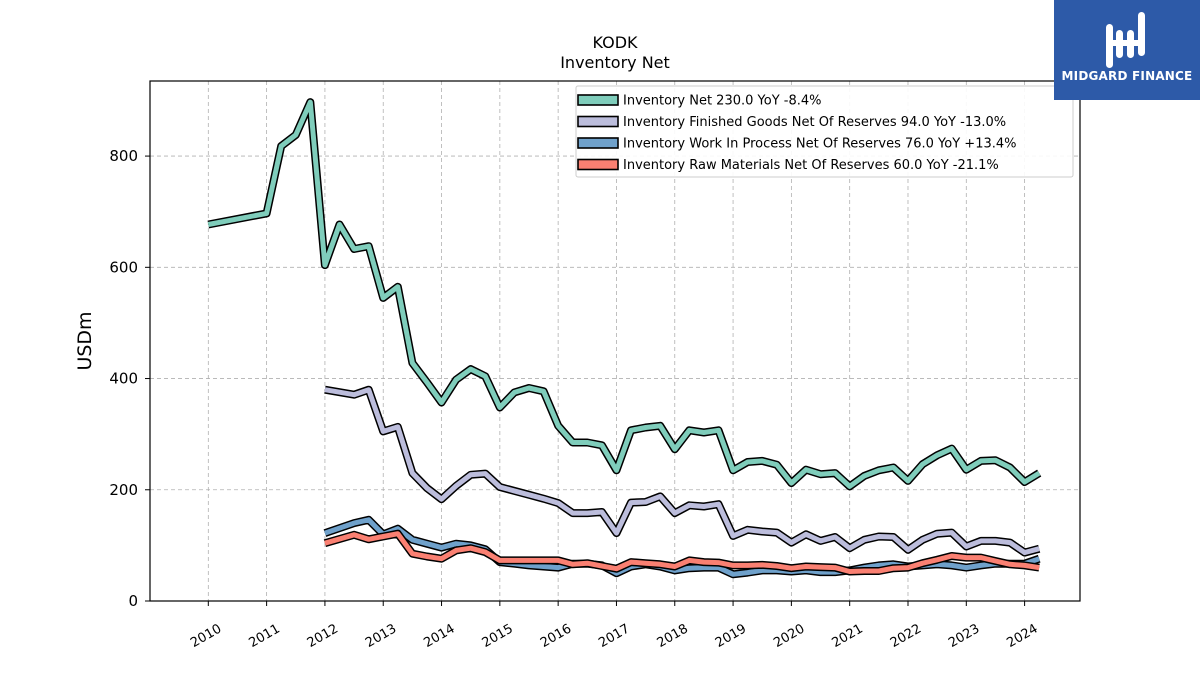 This screenshot has height=675, width=1200. I want to click on brand-logo: MIDGARD FINANCE, so click(1127, 50).